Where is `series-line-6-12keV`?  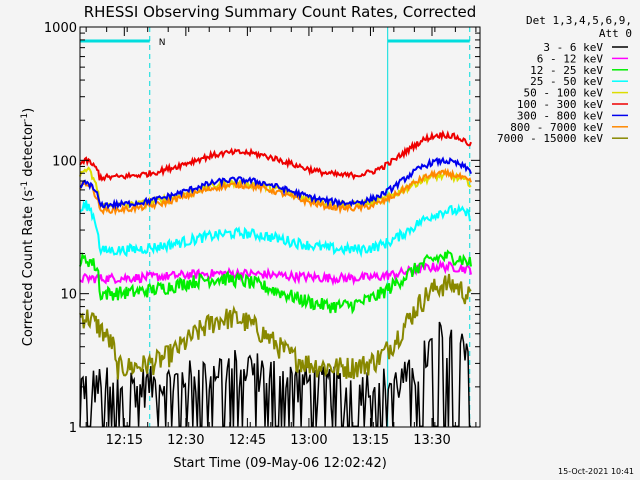 series-line-6-12keV is located at coordinates (275, 273).